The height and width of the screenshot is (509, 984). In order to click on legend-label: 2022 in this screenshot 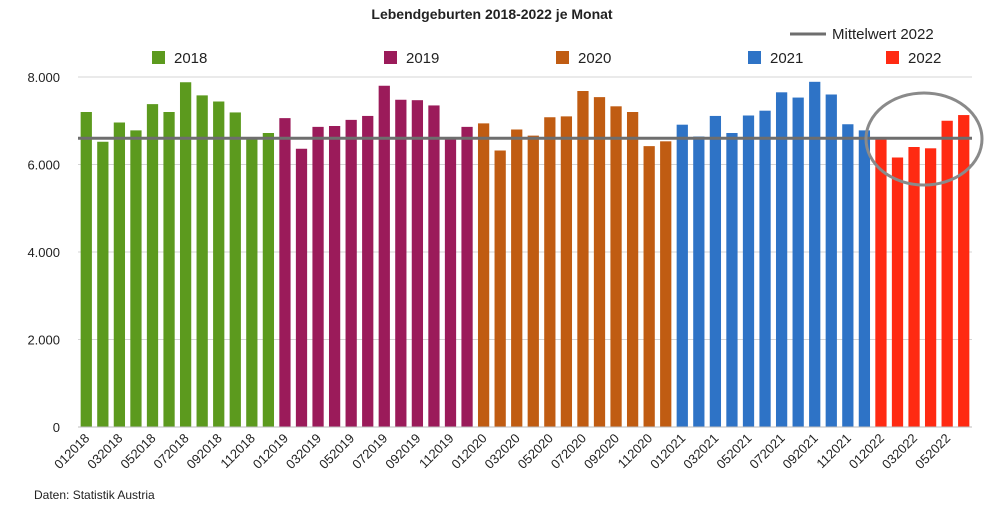, I will do `click(924, 58)`.